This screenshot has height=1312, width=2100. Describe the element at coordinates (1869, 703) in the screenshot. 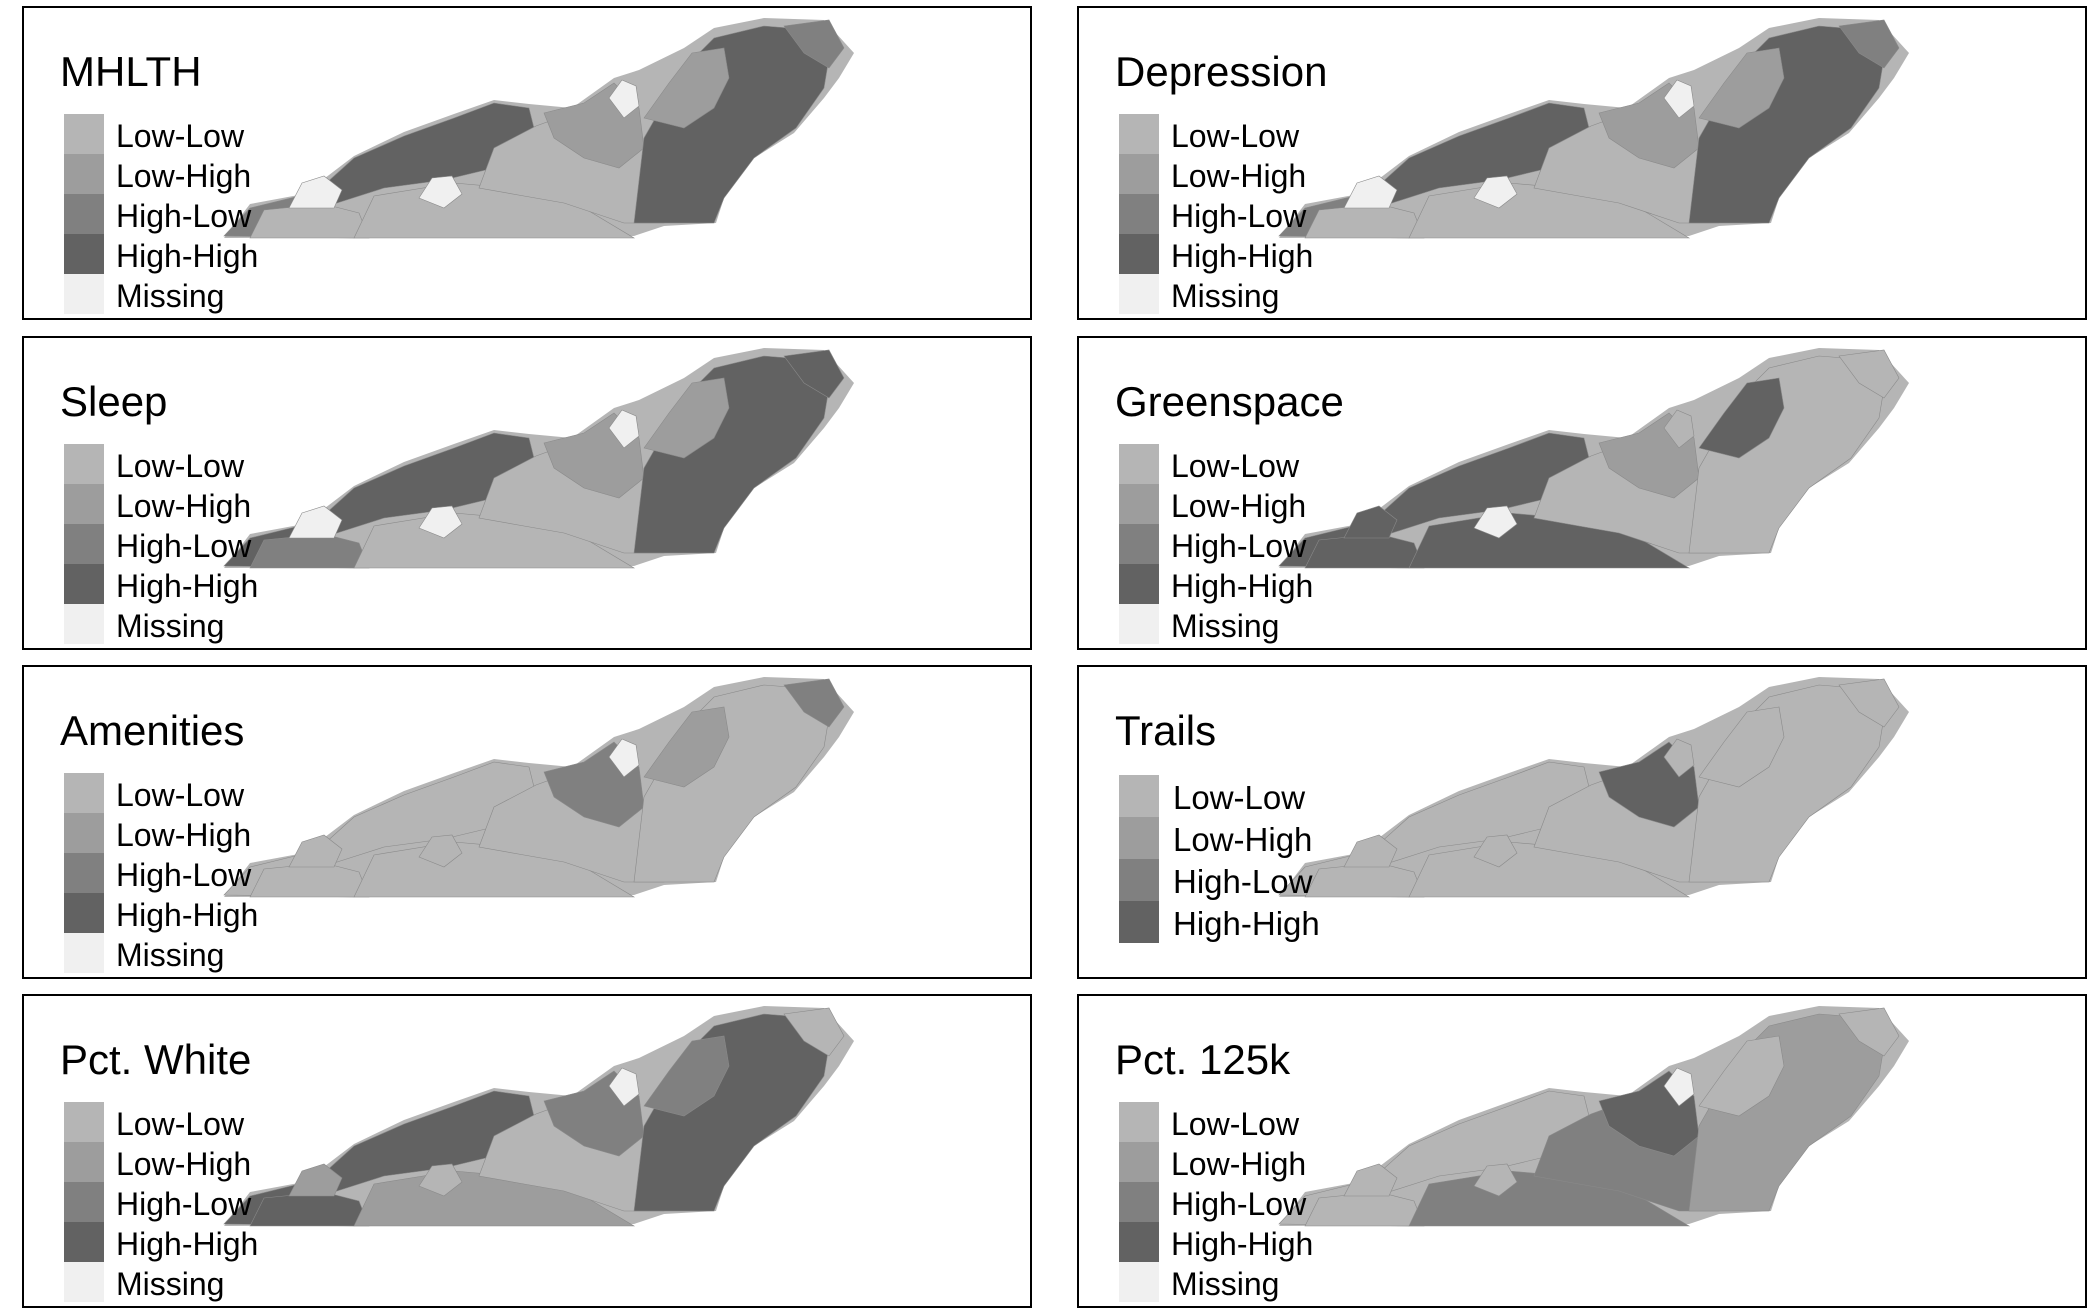

I see `region-farnortheast` at that location.